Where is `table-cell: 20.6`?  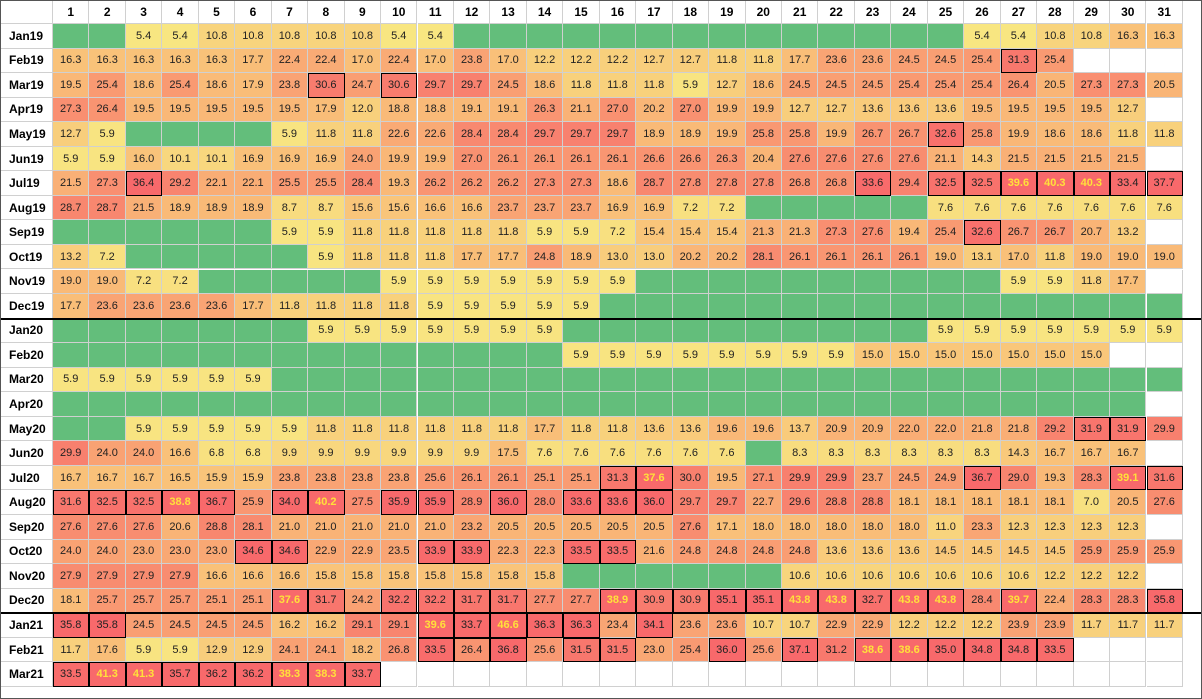
table-cell: 20.6 is located at coordinates (180, 527).